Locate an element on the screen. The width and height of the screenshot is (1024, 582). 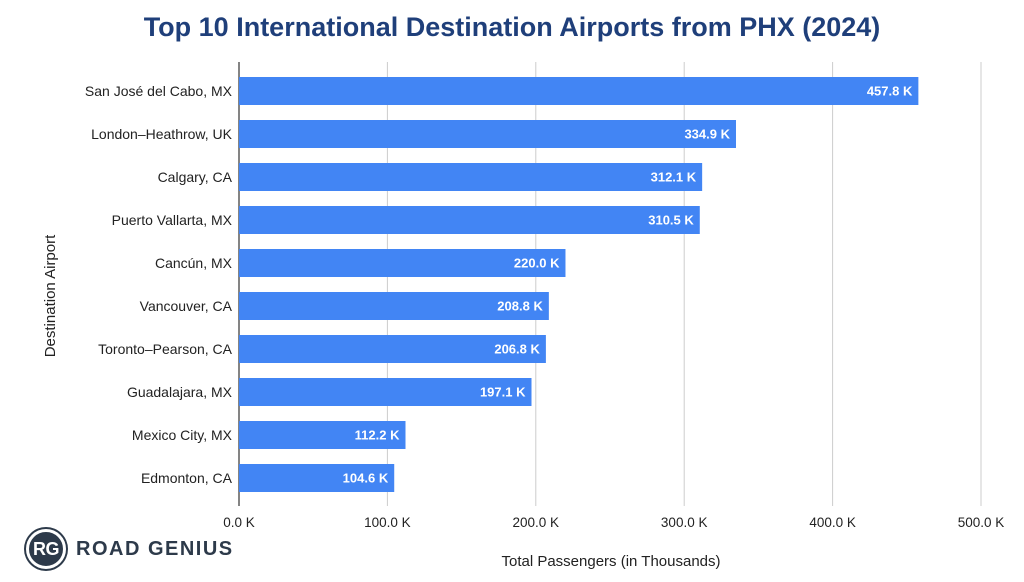
category-label: Puerto Vallarta, MX is located at coordinates (172, 220).